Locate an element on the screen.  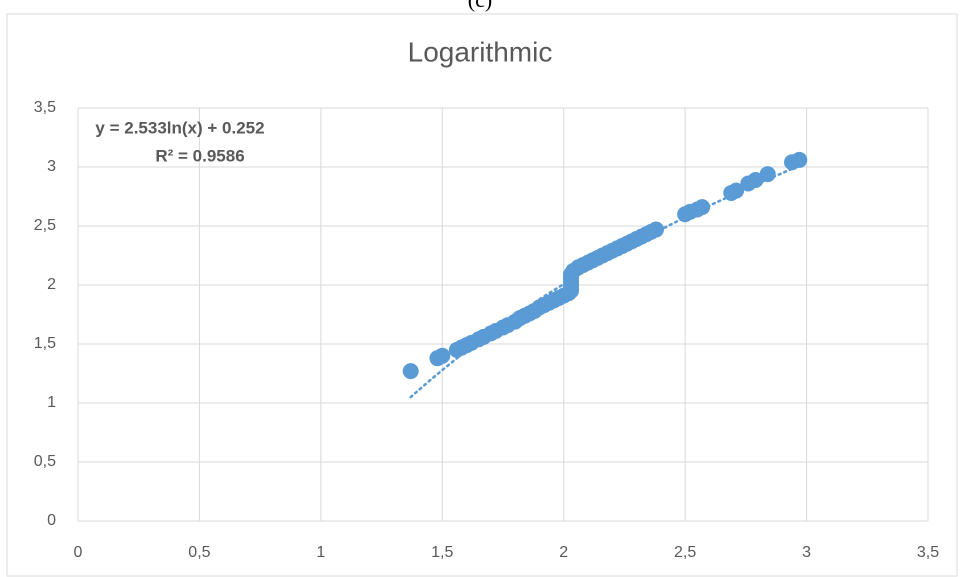
y-tick-label: 0,5 is located at coordinates (45, 461).